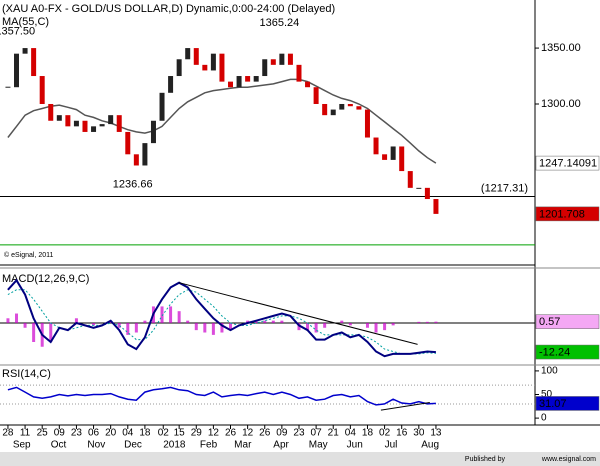  I want to click on month-label: 2018, so click(174, 445).